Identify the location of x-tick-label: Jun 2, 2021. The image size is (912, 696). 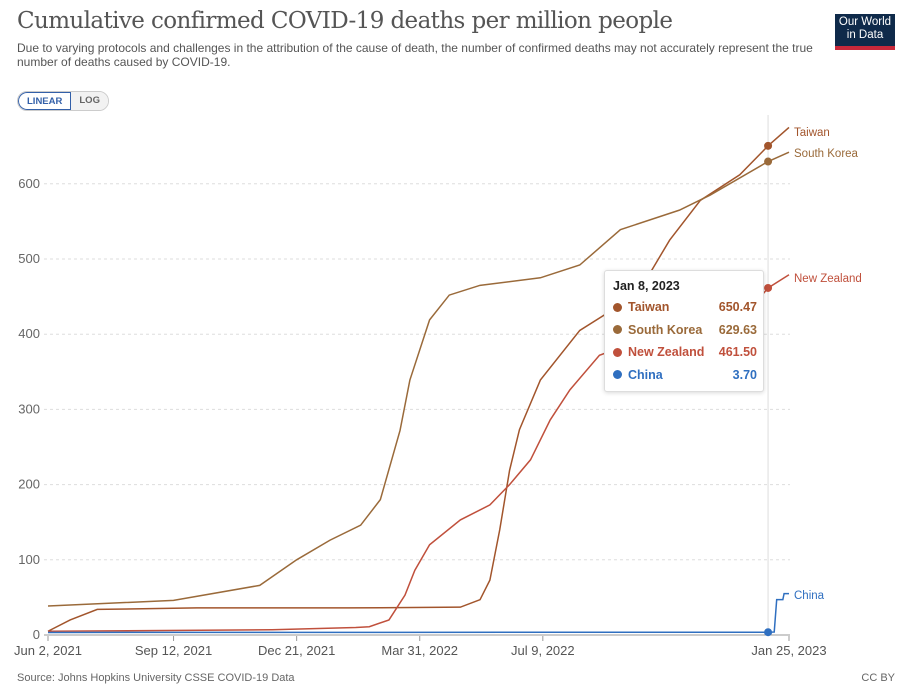
(48, 650).